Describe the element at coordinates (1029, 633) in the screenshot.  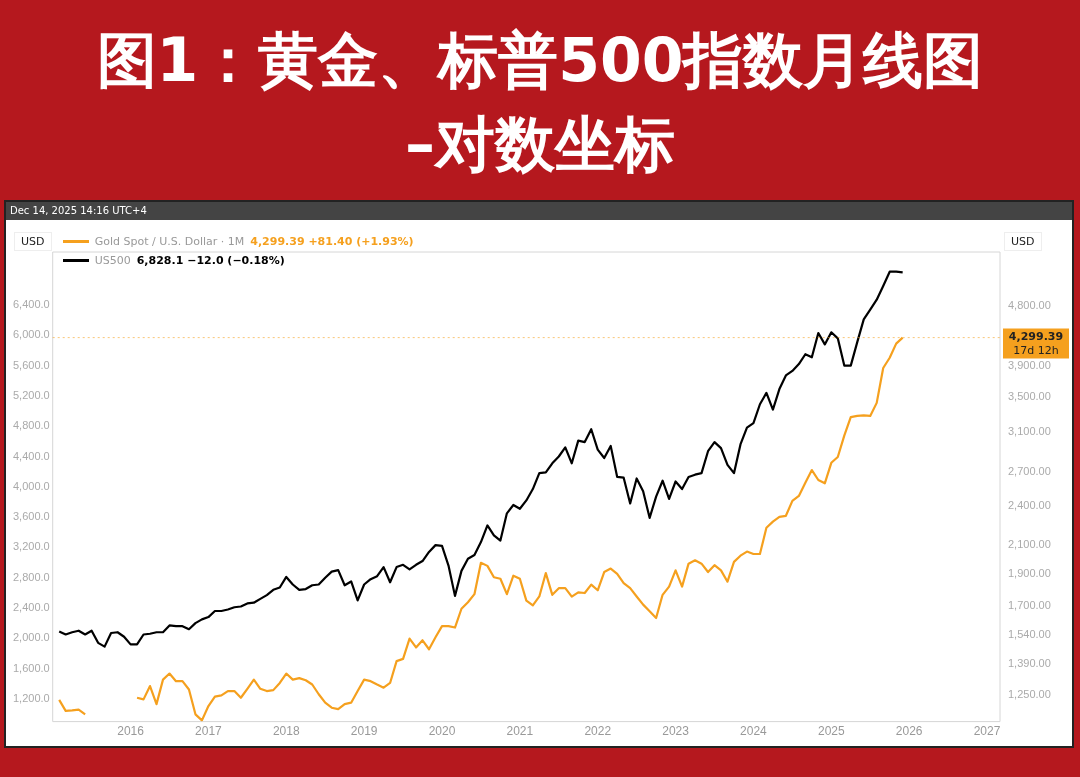
I see `y2-tick-label: 1,540.00` at that location.